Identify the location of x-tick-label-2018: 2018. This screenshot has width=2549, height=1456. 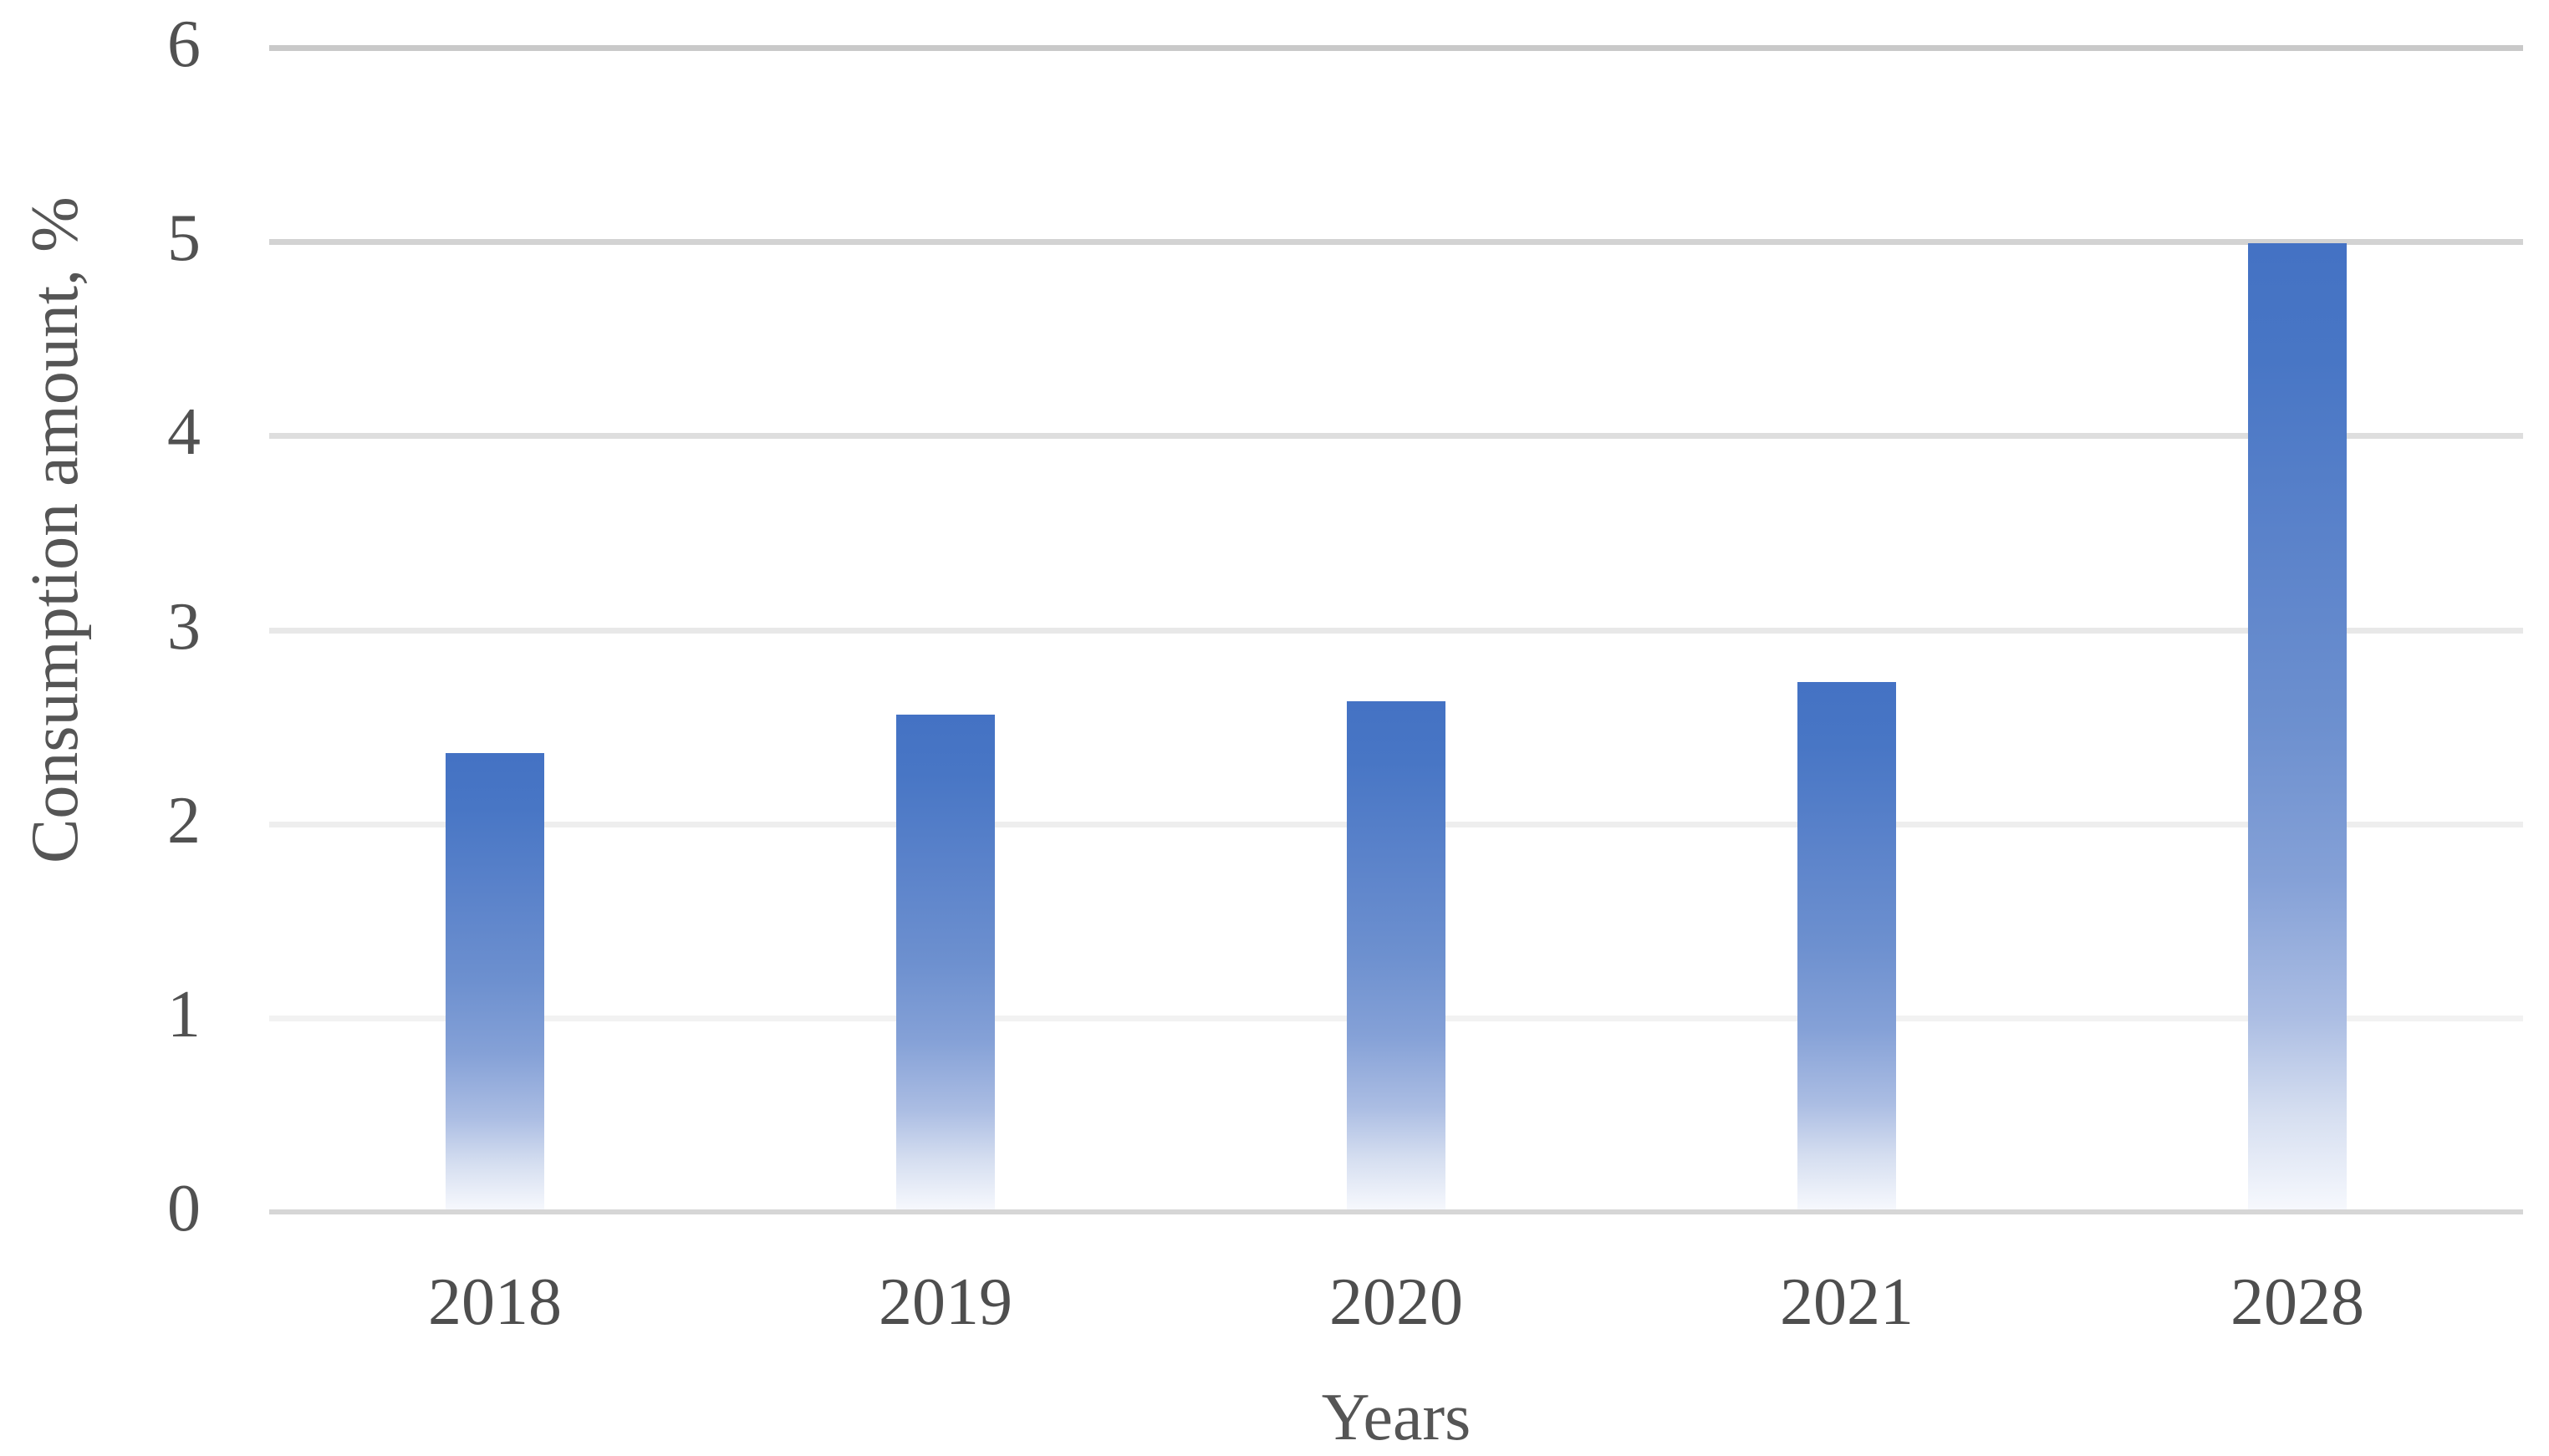
(495, 1302).